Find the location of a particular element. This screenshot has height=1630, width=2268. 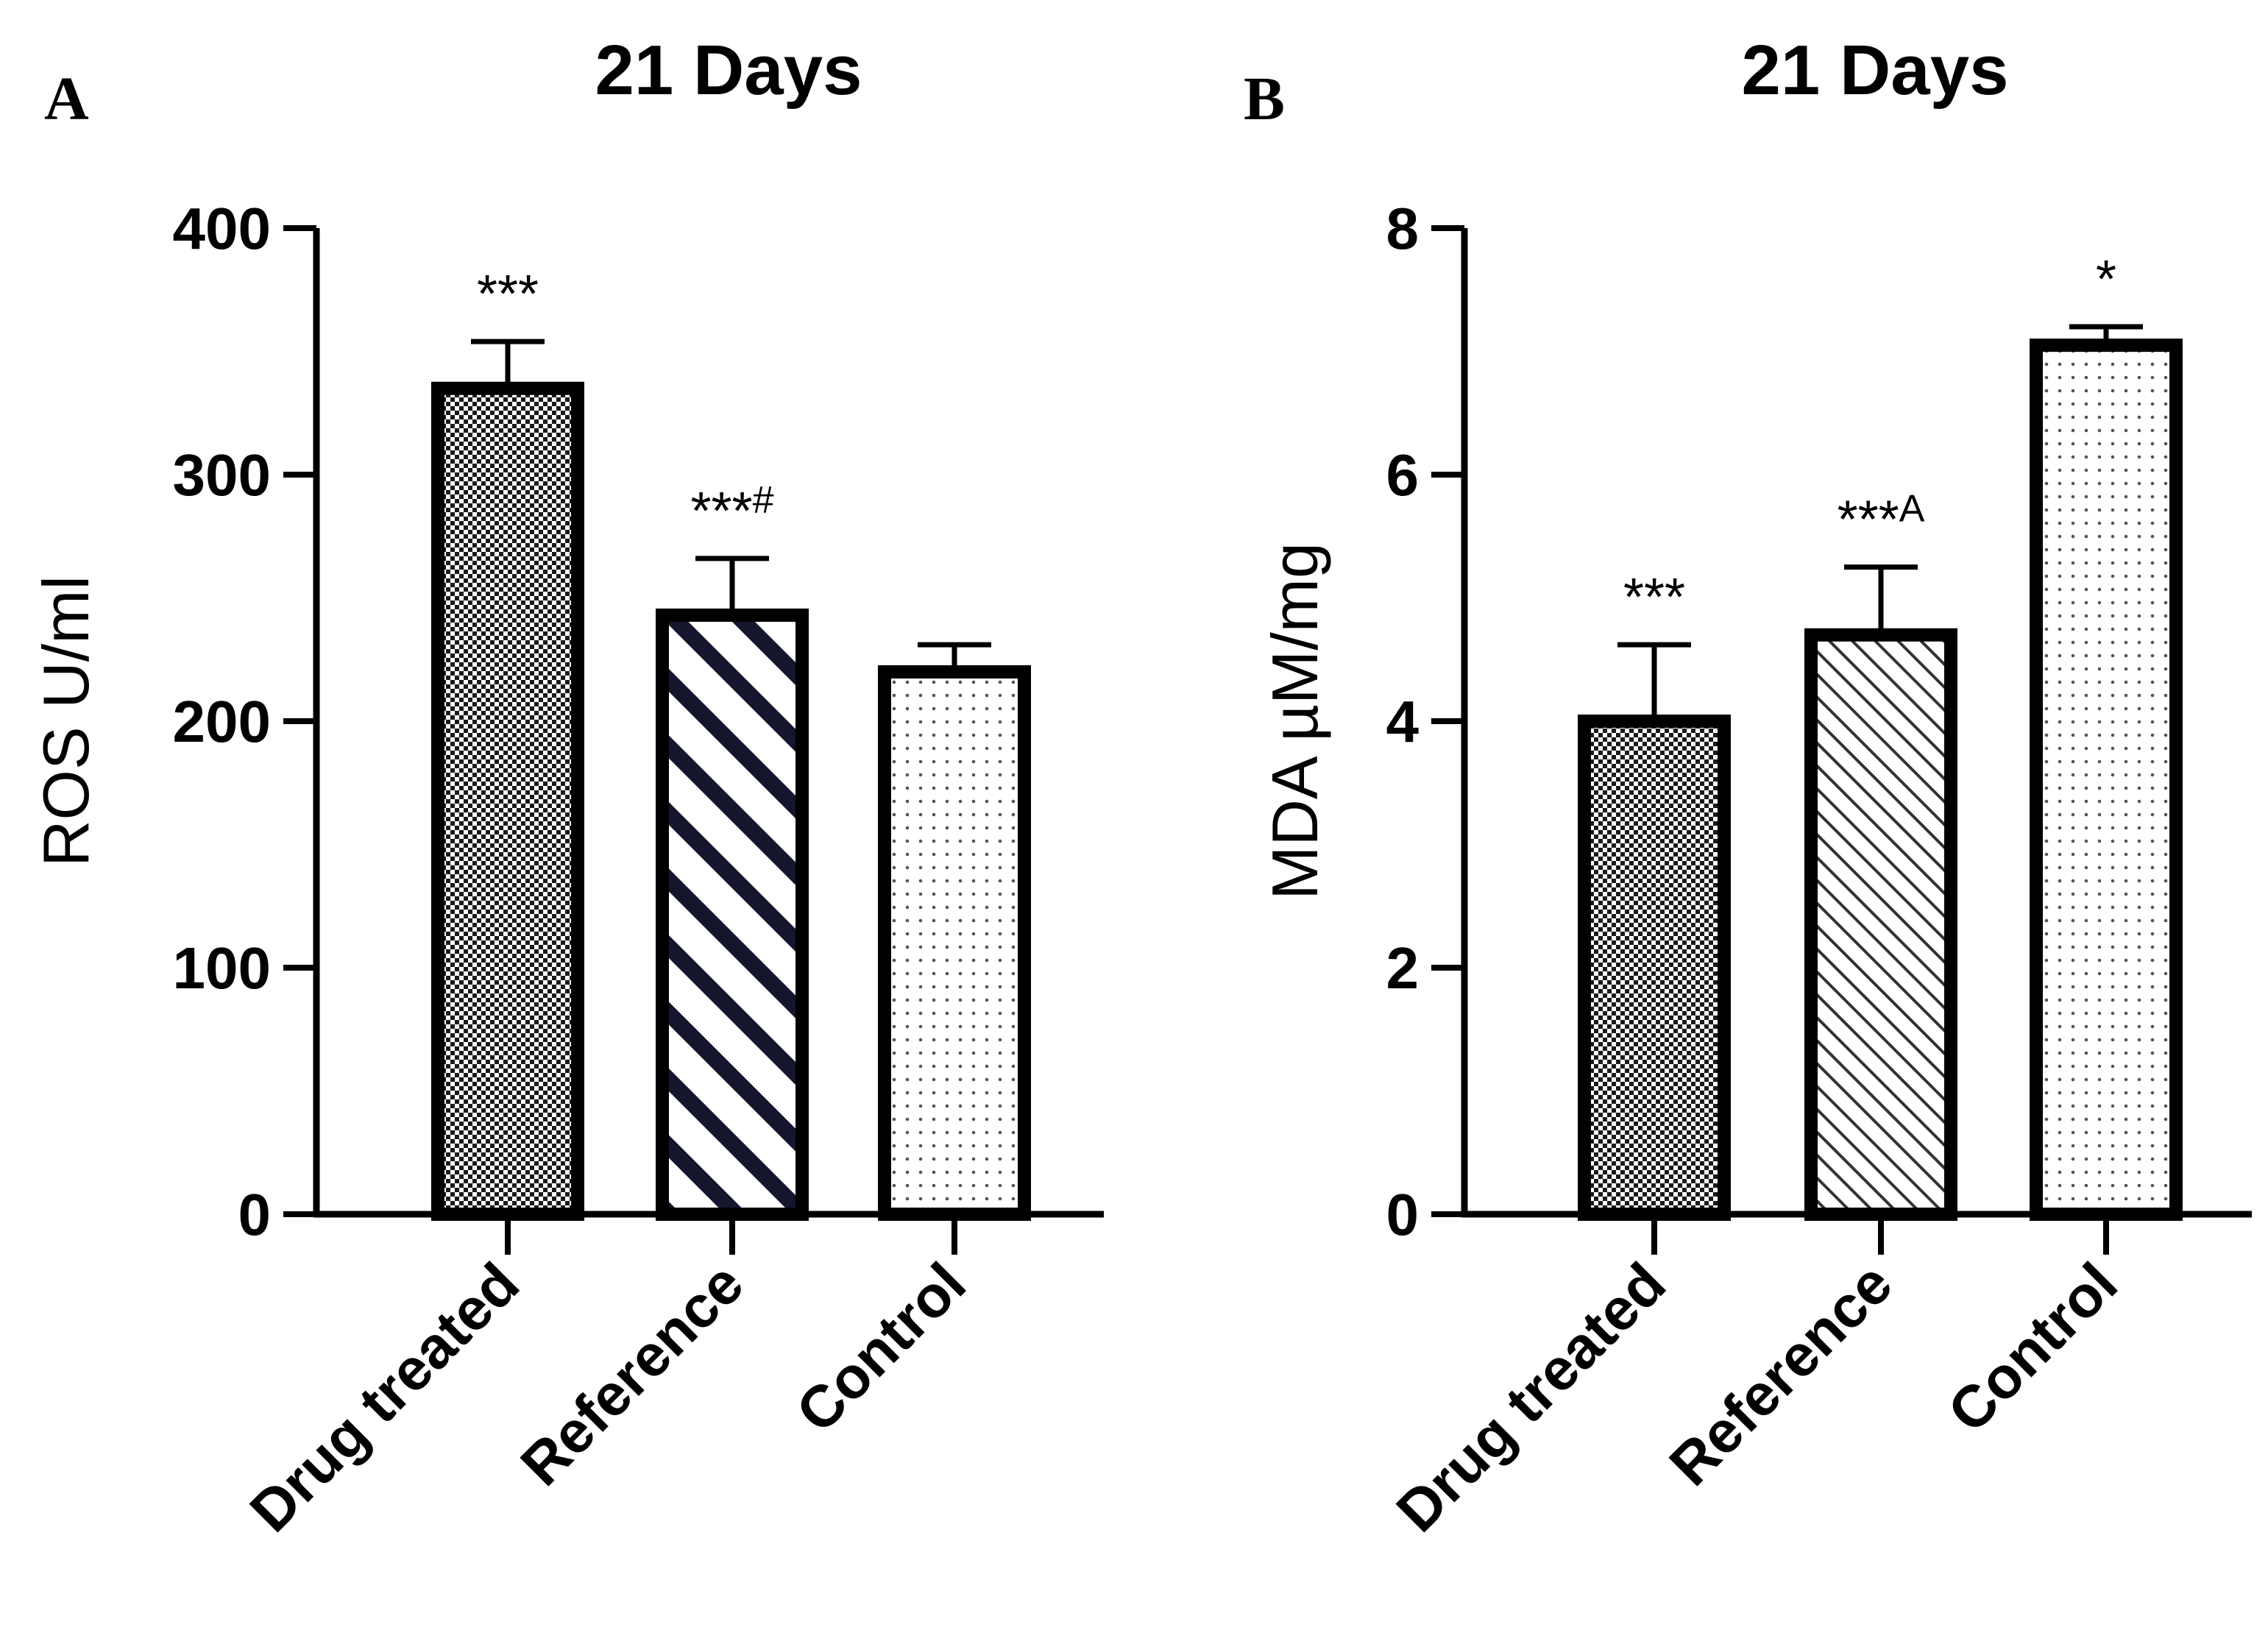

panel-a-category-label: Drug treated is located at coordinates (385, 1397).